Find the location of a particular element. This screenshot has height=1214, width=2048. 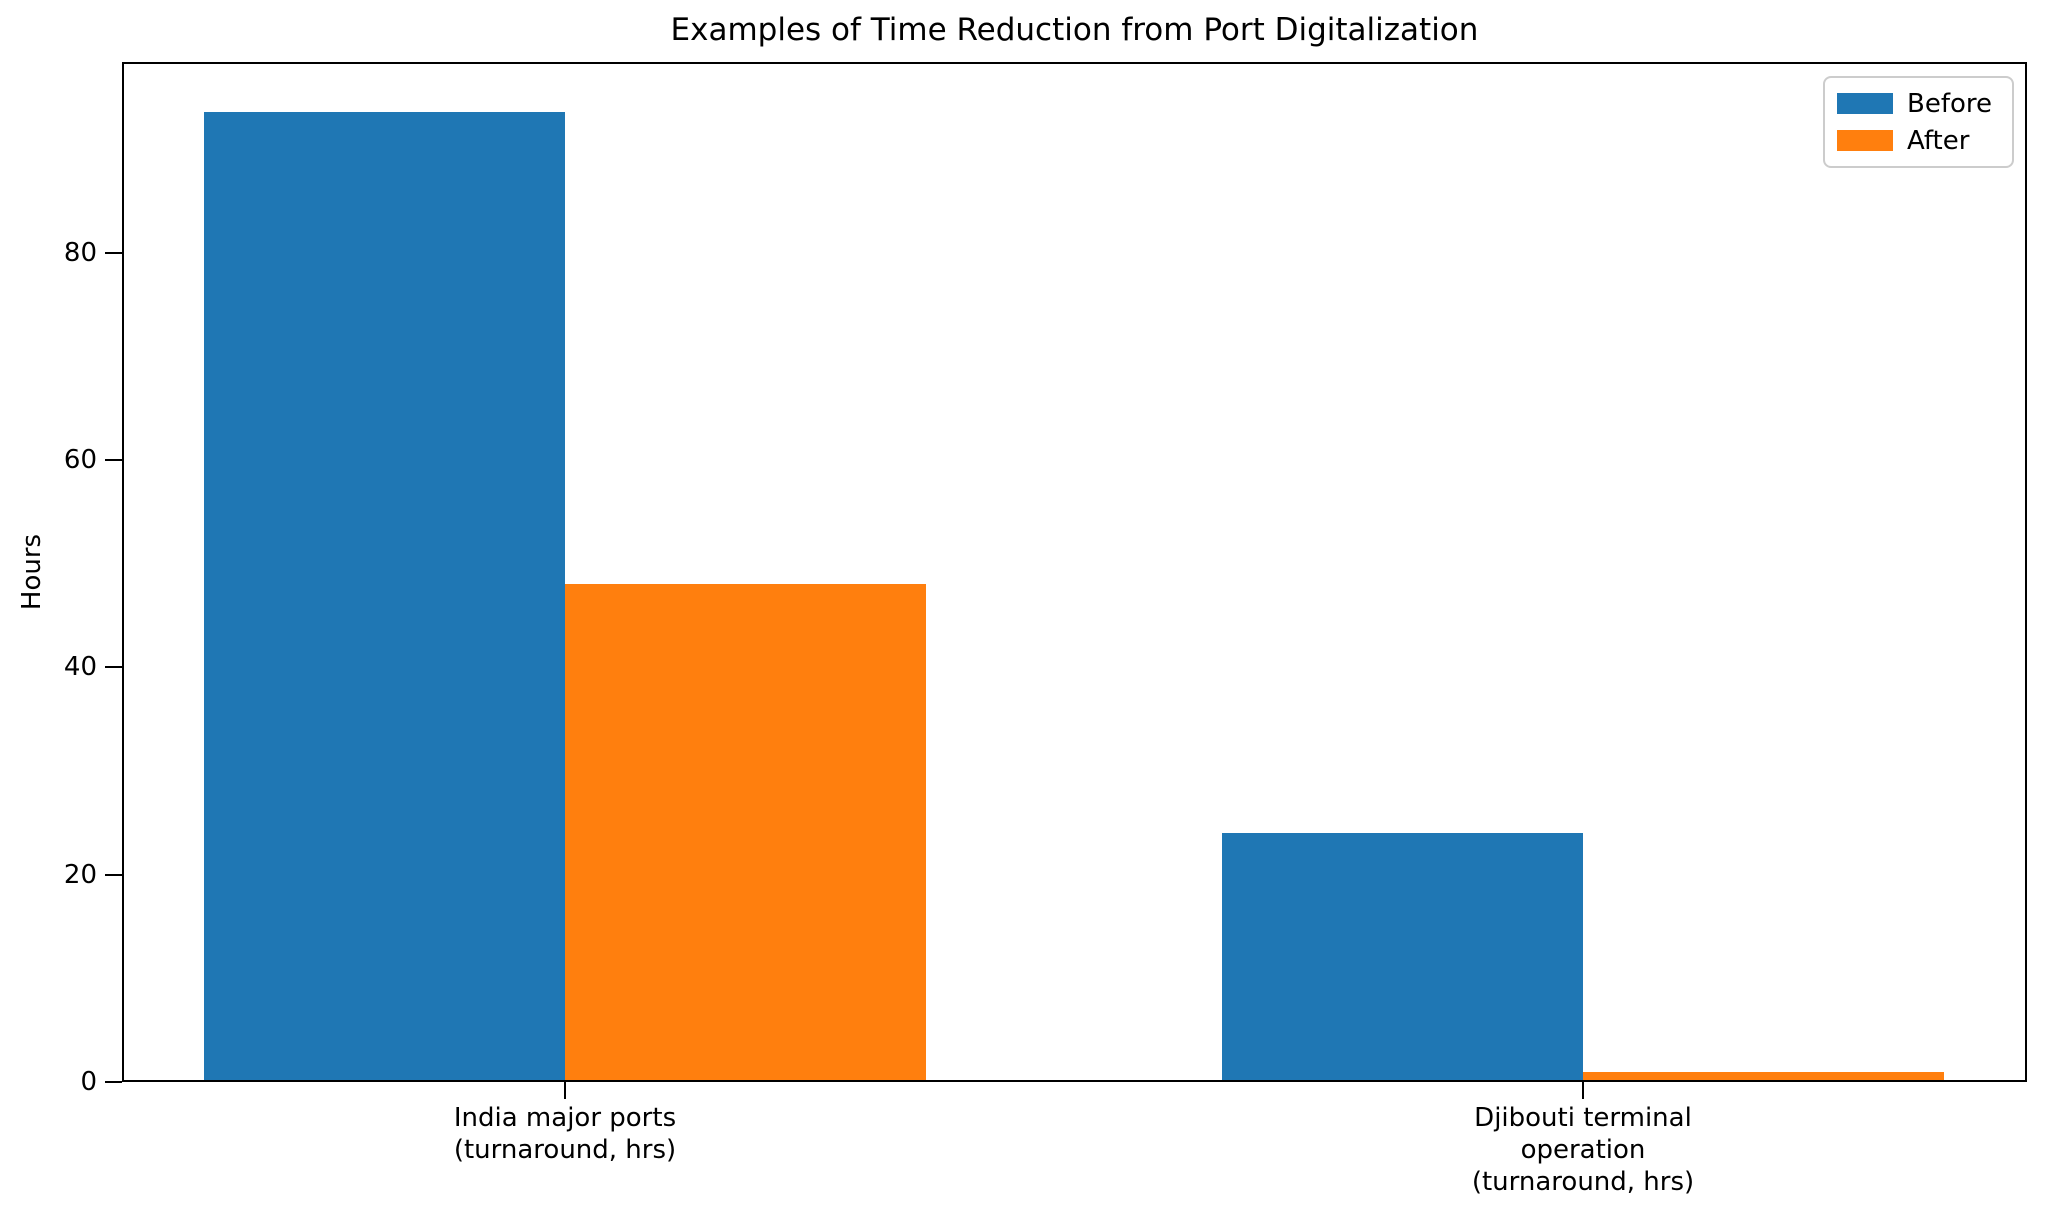

y-tick-label: 0 is located at coordinates (88, 1082).